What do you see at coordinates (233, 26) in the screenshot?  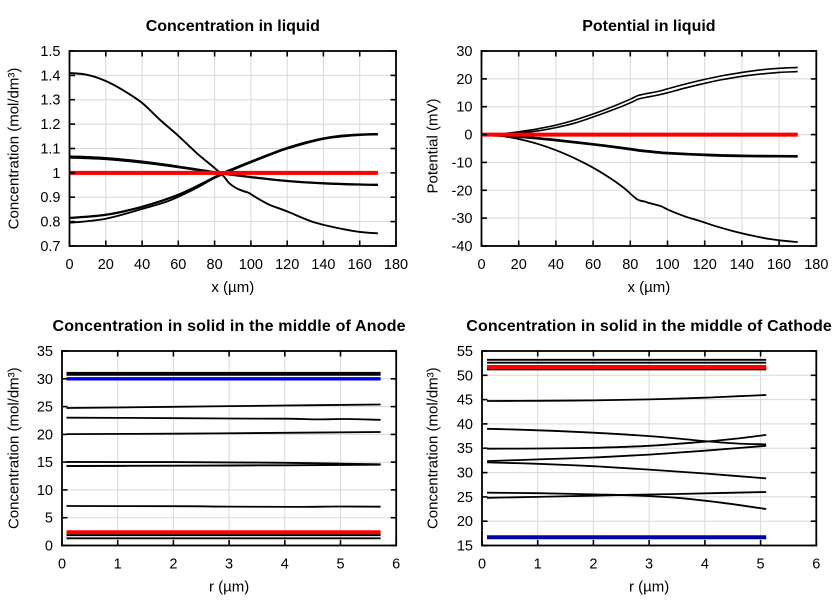 I see `svg-text: Concentration in liquid` at bounding box center [233, 26].